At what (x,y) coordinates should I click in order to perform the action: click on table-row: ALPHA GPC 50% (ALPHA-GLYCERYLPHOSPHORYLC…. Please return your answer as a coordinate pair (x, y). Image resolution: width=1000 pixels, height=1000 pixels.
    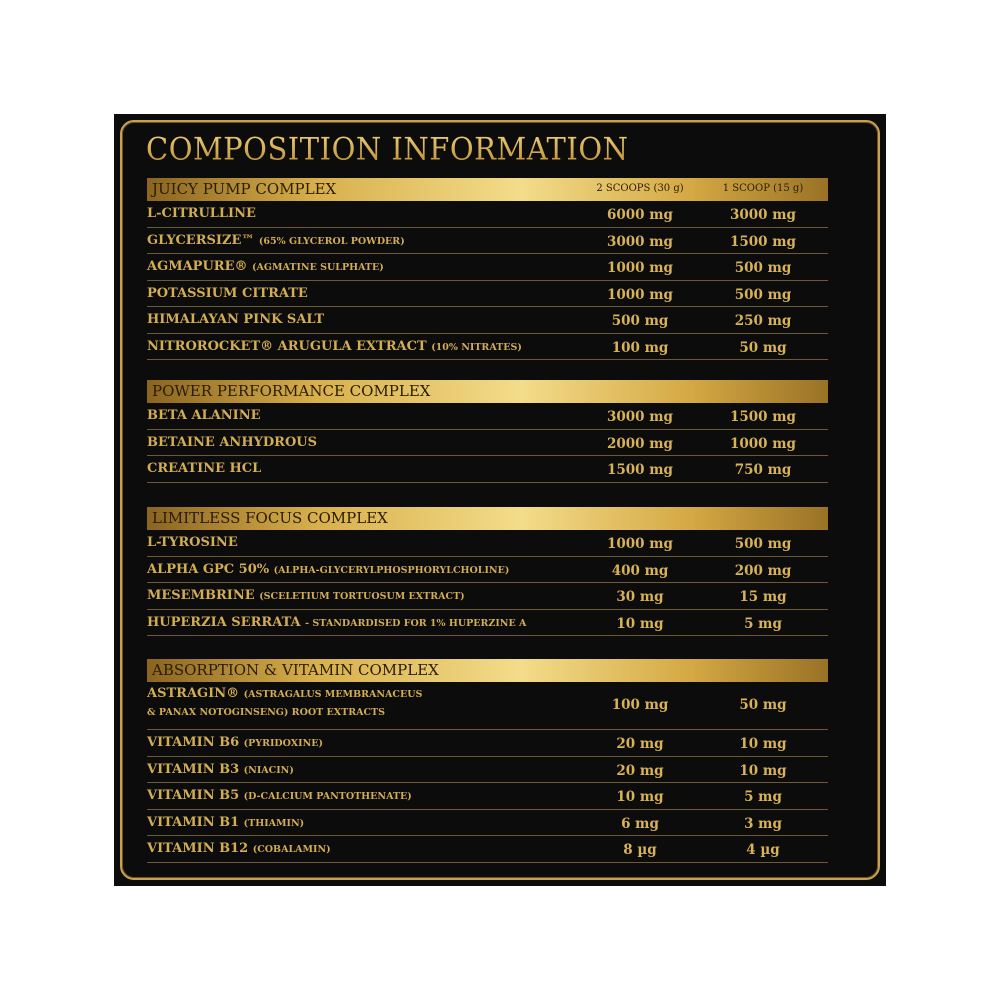
    Looking at the image, I should click on (487, 570).